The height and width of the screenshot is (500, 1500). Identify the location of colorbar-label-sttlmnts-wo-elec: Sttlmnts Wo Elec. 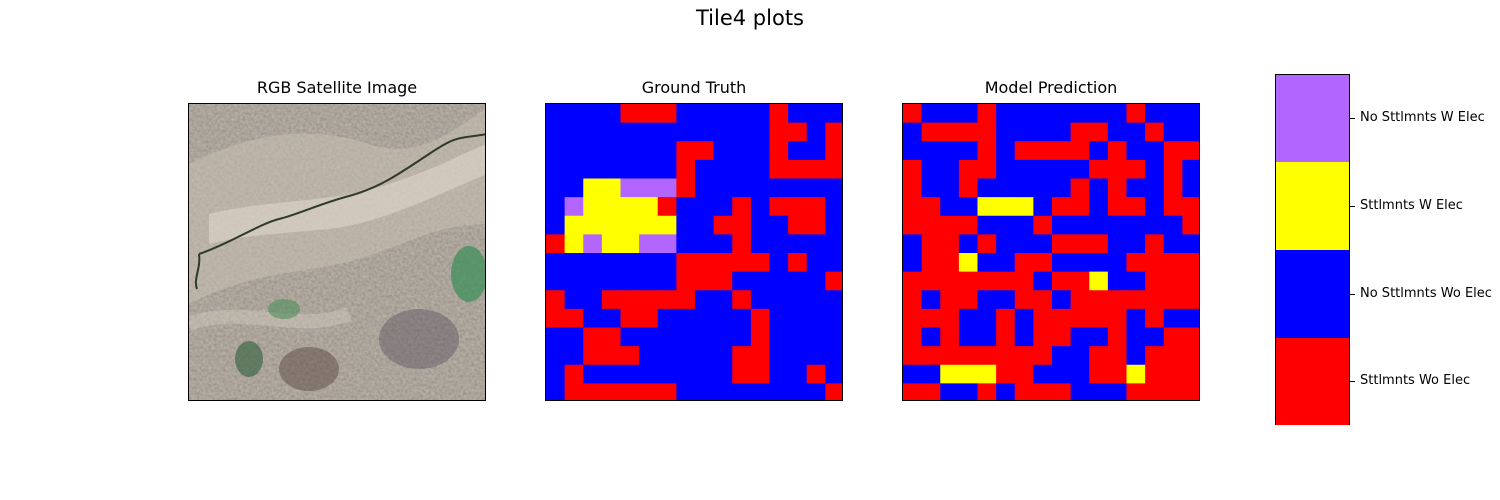
(1415, 380).